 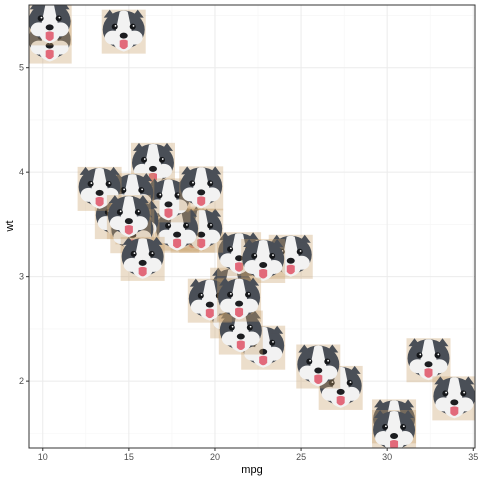 What do you see at coordinates (251, 470) in the screenshot?
I see `x-axis-title: mpg` at bounding box center [251, 470].